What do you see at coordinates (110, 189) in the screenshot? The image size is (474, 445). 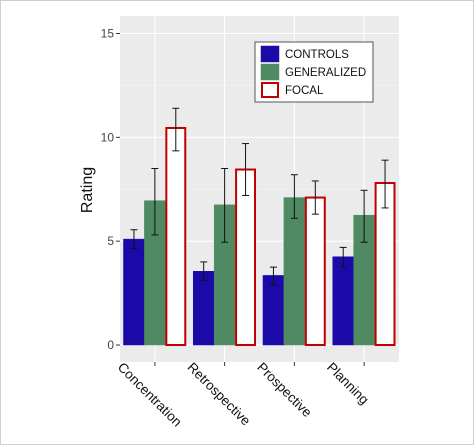 I see `y-axis: 0 5 10 15` at bounding box center [110, 189].